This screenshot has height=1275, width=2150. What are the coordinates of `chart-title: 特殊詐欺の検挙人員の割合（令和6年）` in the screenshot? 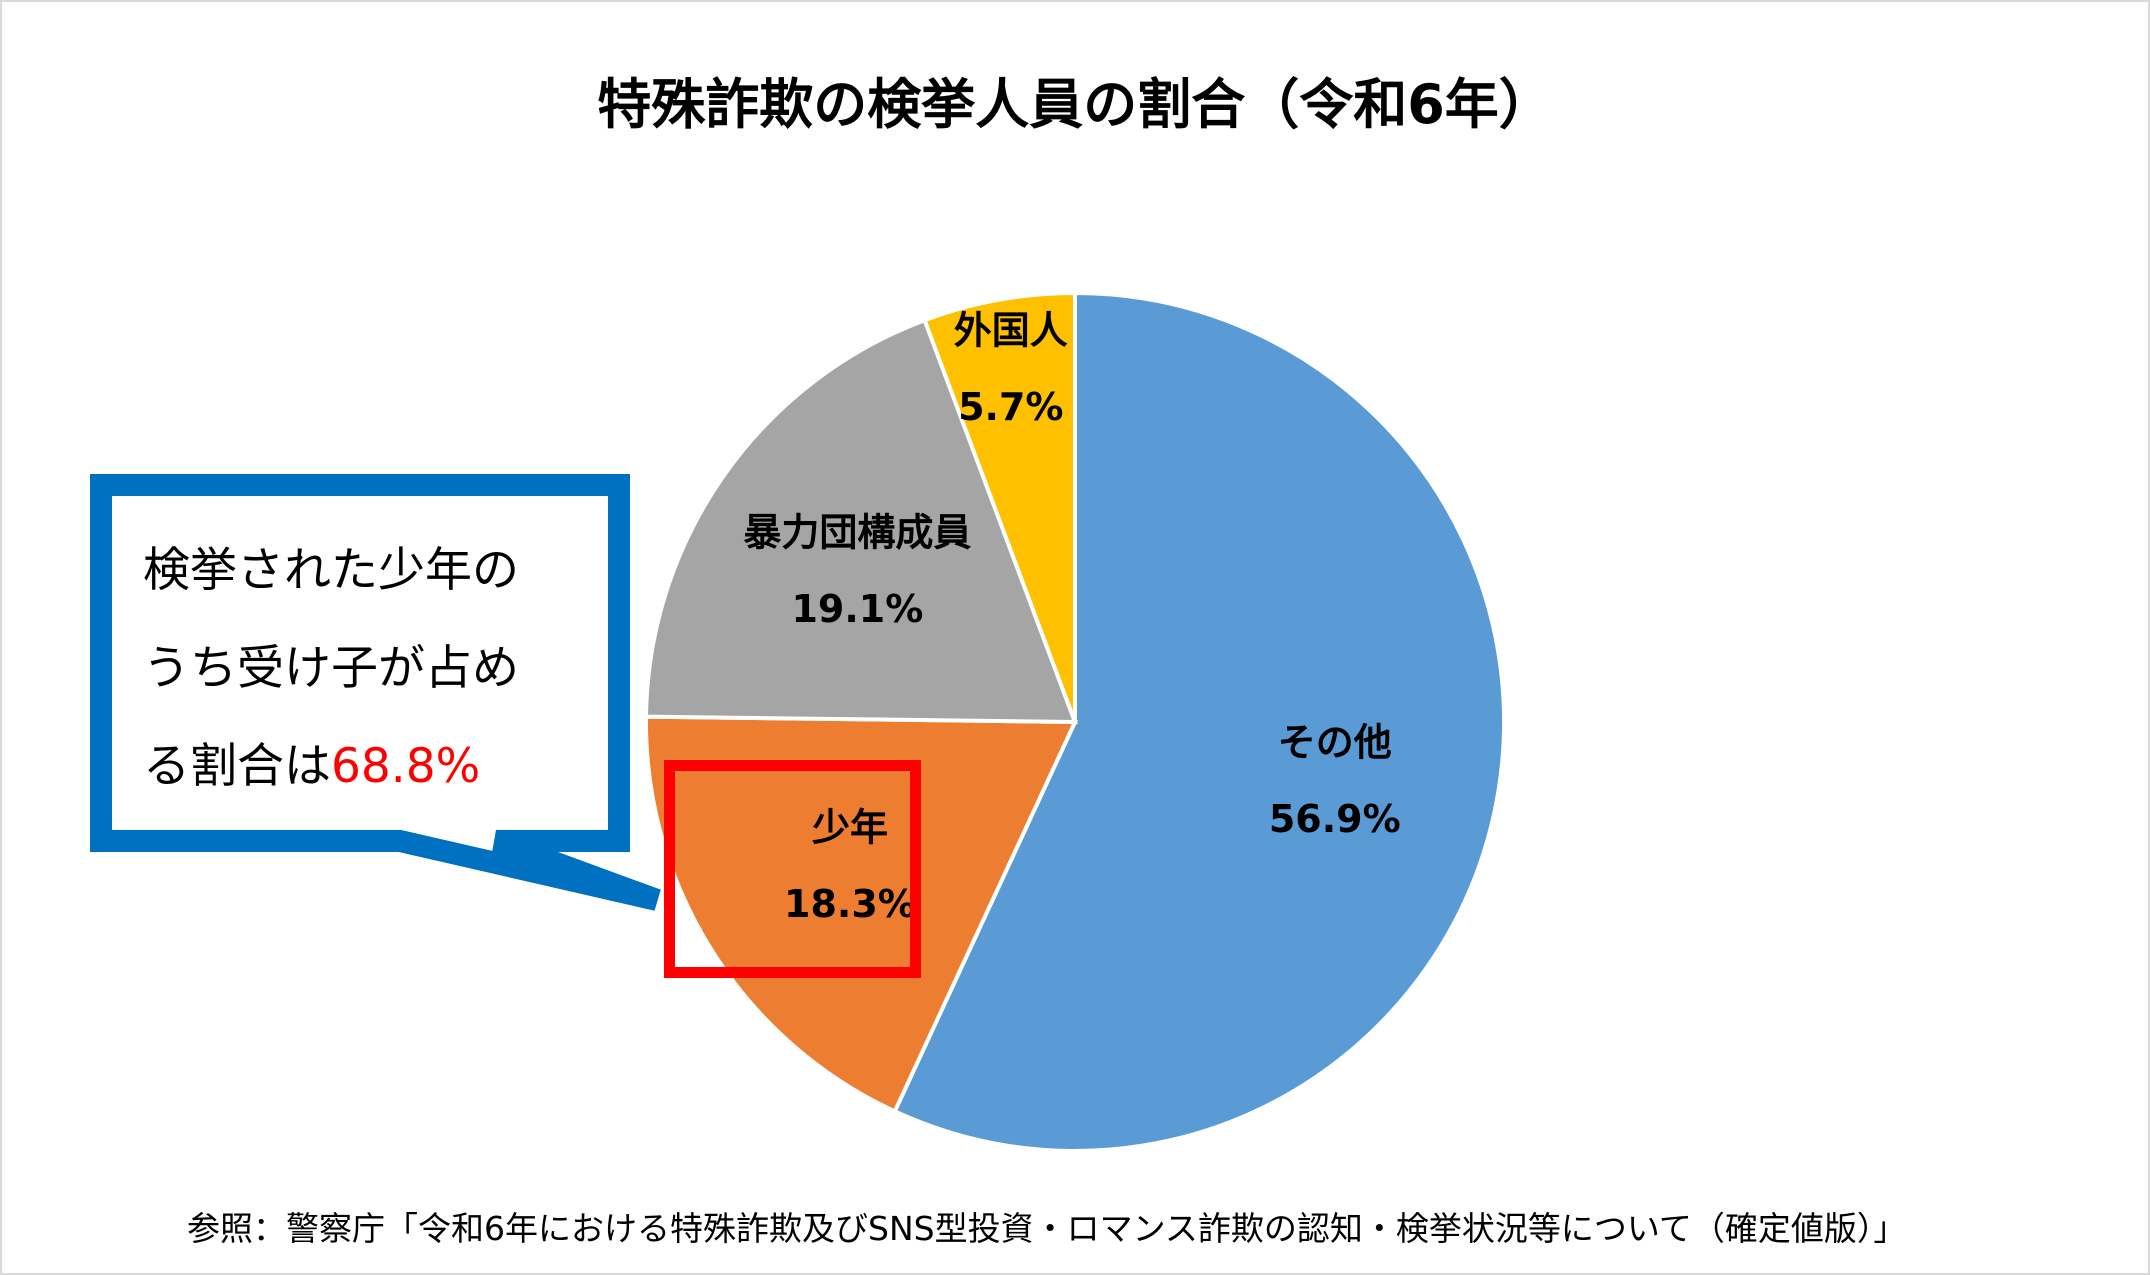 It's located at (1075, 104).